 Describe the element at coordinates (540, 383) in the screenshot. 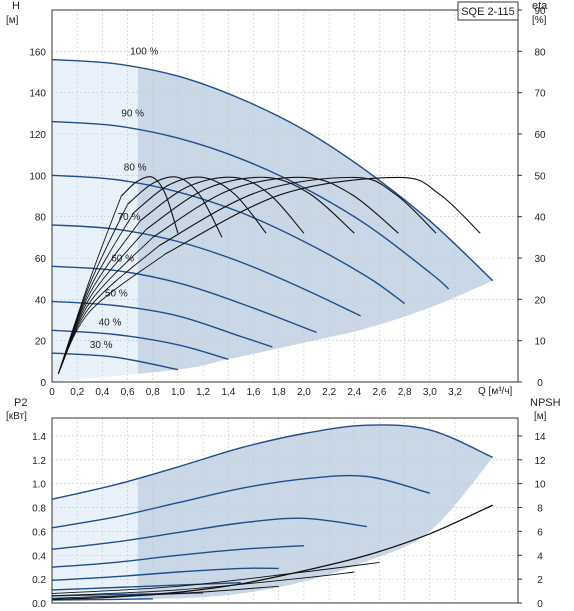

I see `y2-tick-label: 0` at that location.